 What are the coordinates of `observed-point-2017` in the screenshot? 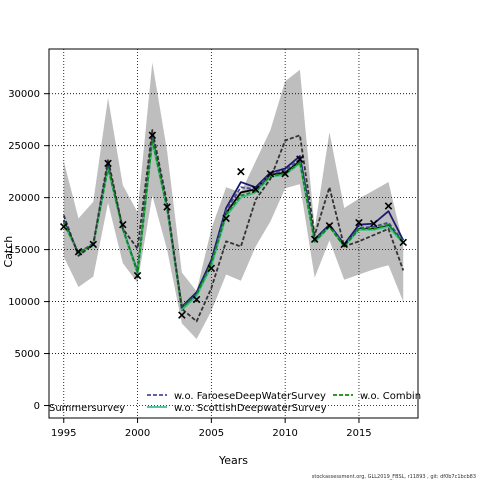 It's located at (388, 206).